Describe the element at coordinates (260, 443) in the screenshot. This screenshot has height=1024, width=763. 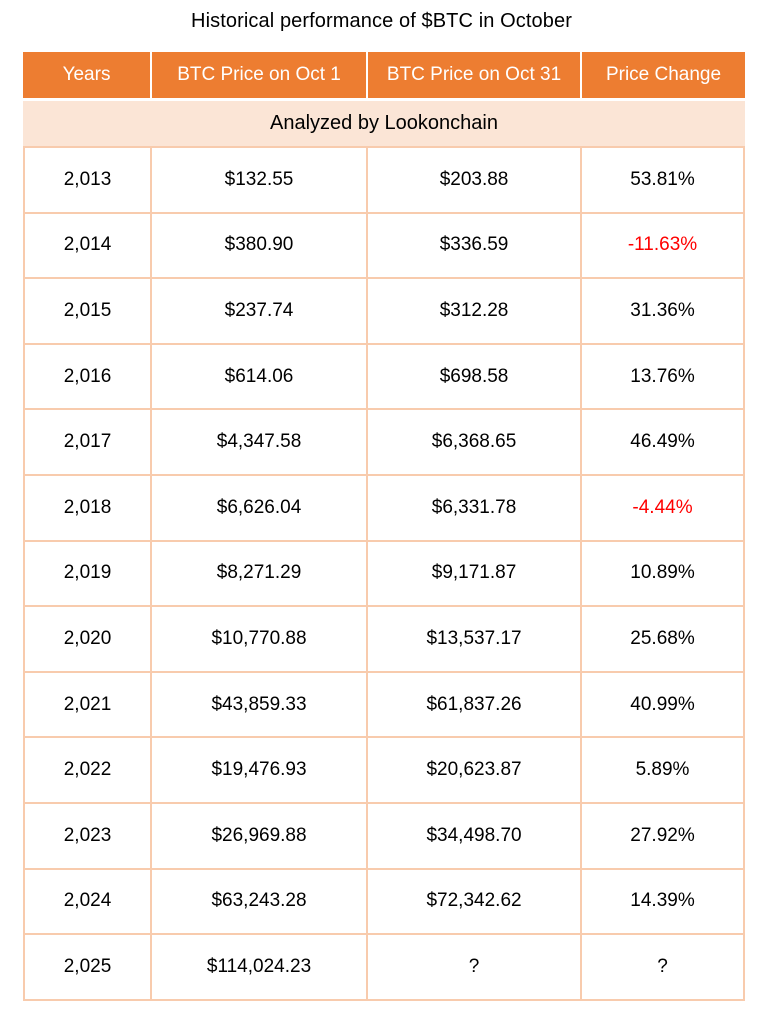
I see `cell-oct1-price: $4,347.58` at that location.